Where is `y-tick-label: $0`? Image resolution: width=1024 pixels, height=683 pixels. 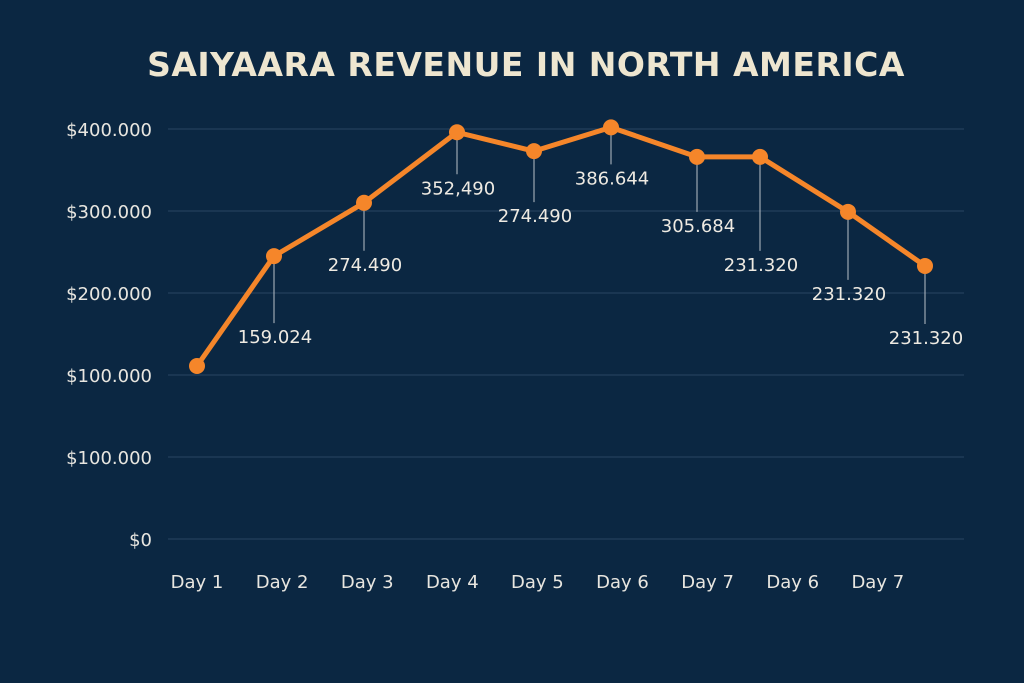 y-tick-label: $0 is located at coordinates (140, 540).